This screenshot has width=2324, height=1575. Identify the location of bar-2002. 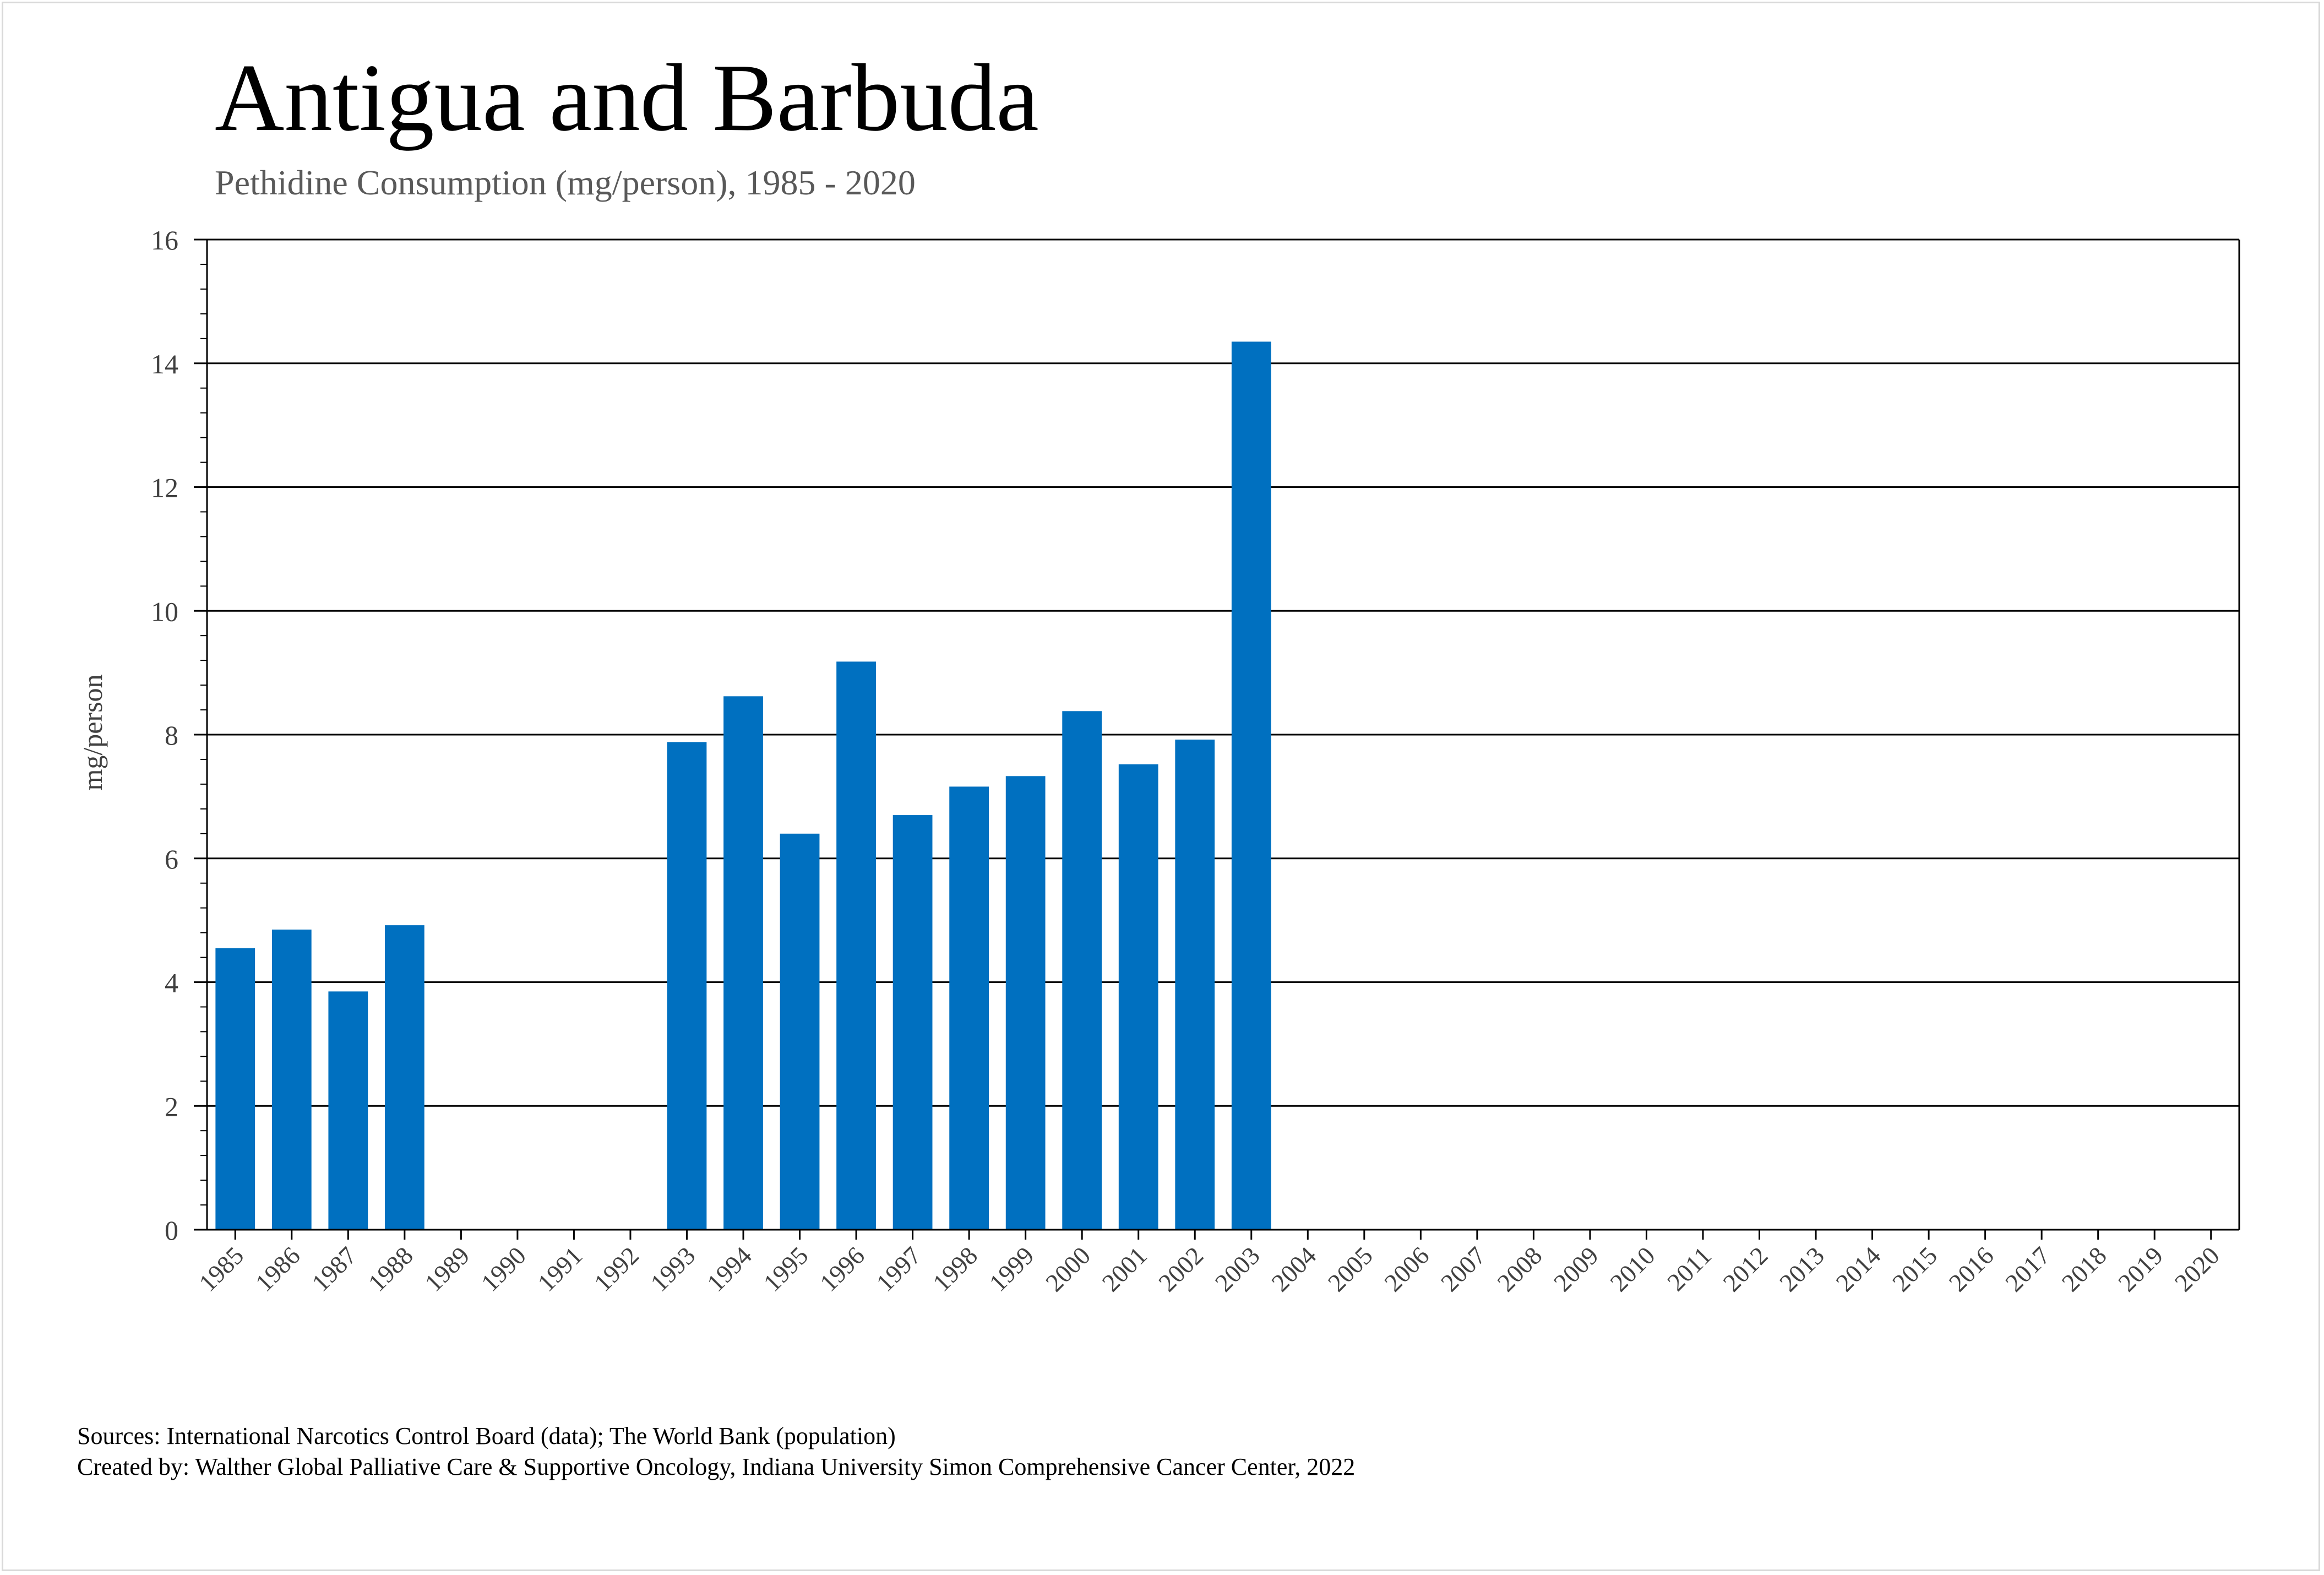
(1195, 984).